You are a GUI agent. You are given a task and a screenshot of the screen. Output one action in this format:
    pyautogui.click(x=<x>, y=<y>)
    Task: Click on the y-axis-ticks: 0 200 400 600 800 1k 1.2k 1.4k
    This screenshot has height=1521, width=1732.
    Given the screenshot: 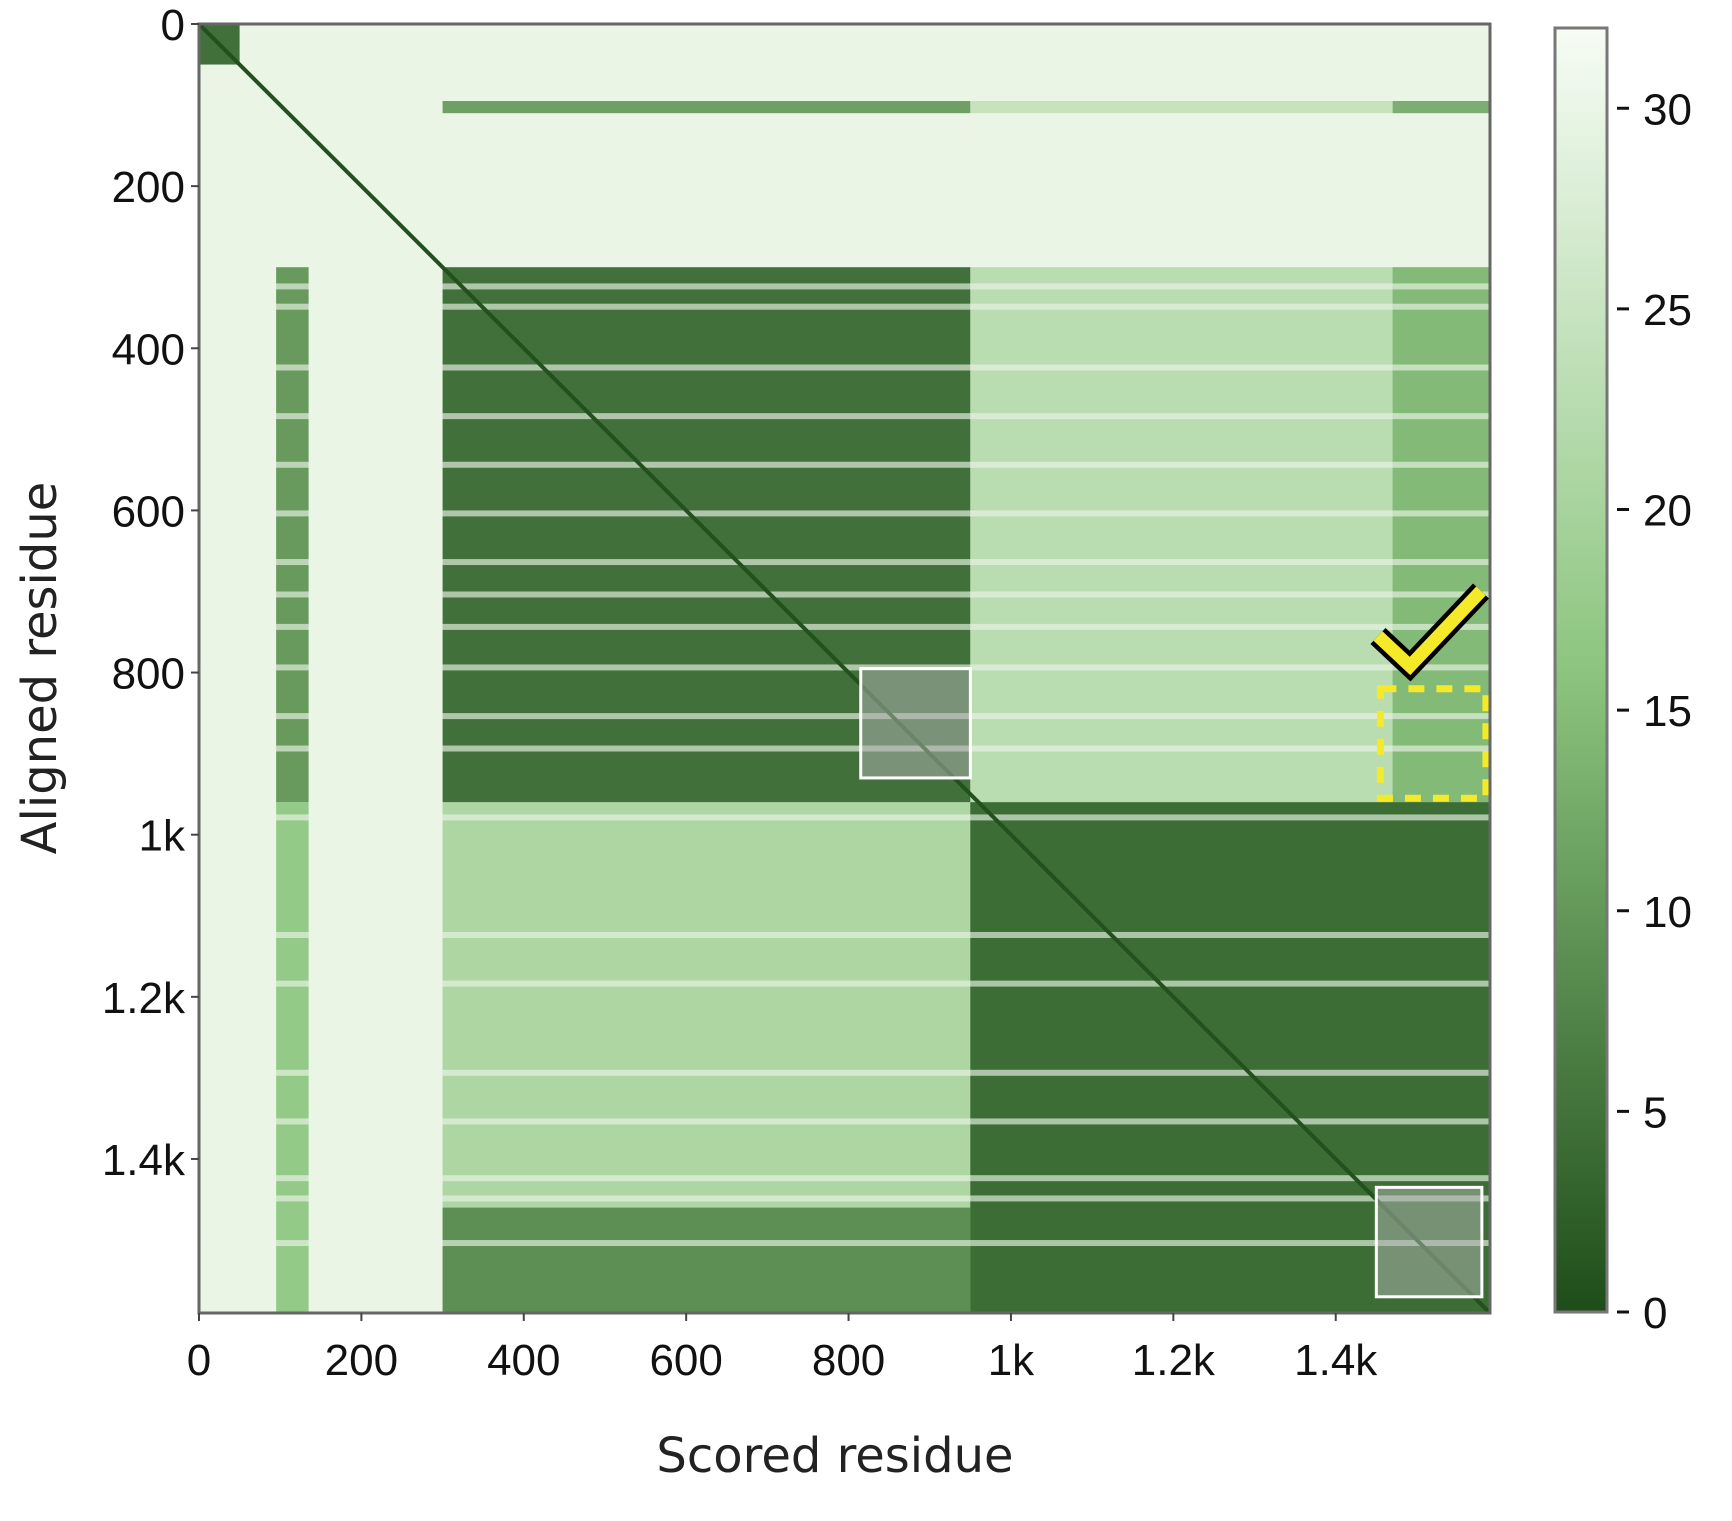 What is the action you would take?
    pyautogui.click(x=150, y=593)
    